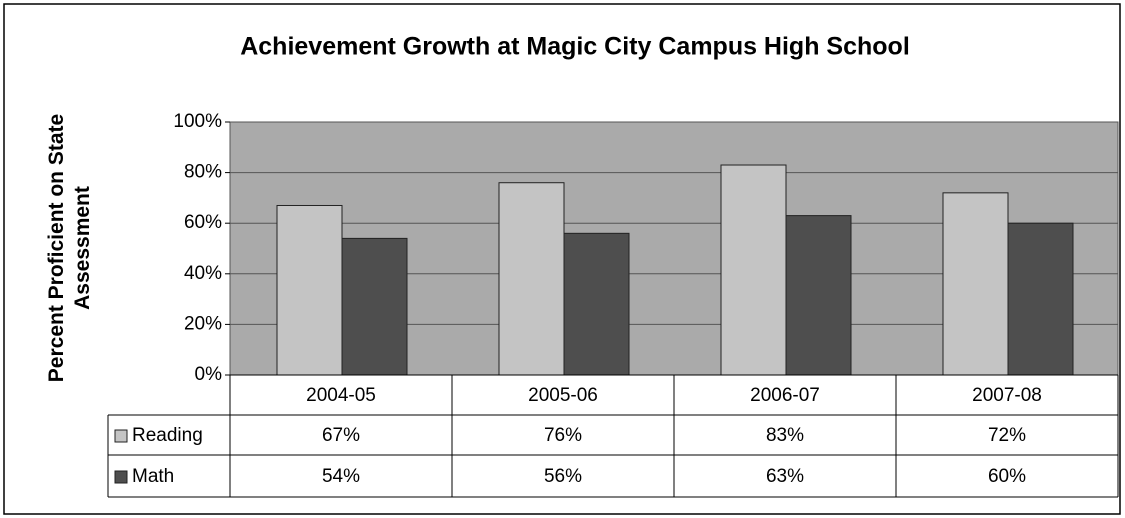  What do you see at coordinates (785, 476) in the screenshot?
I see `data-label: 63%` at bounding box center [785, 476].